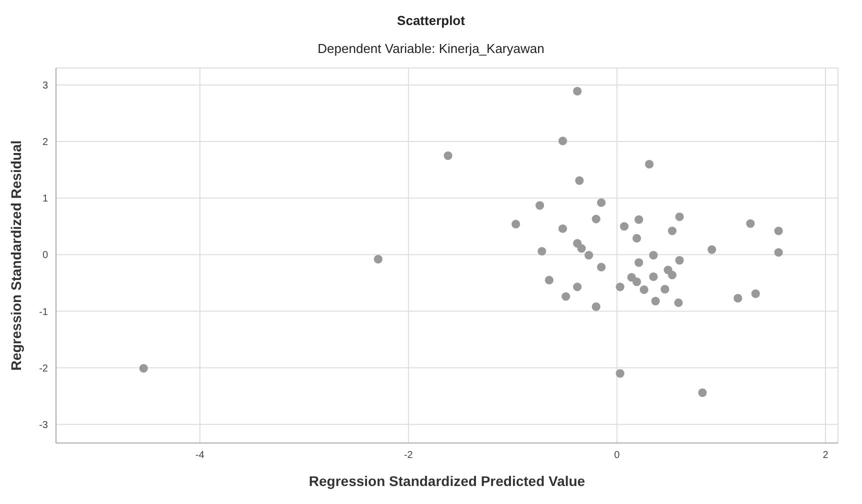  What do you see at coordinates (45, 199) in the screenshot?
I see `y-tick-label: 1` at bounding box center [45, 199].